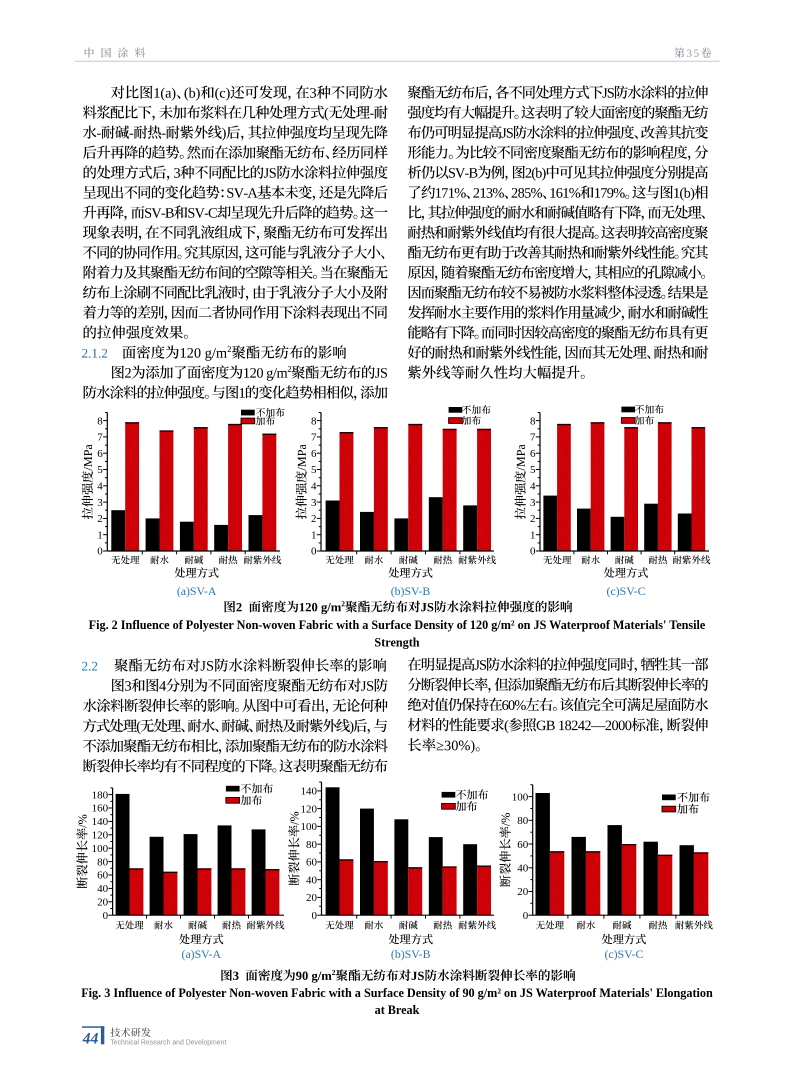 This screenshot has height=1077, width=794. I want to click on svg-text: 180, so click(100, 795).